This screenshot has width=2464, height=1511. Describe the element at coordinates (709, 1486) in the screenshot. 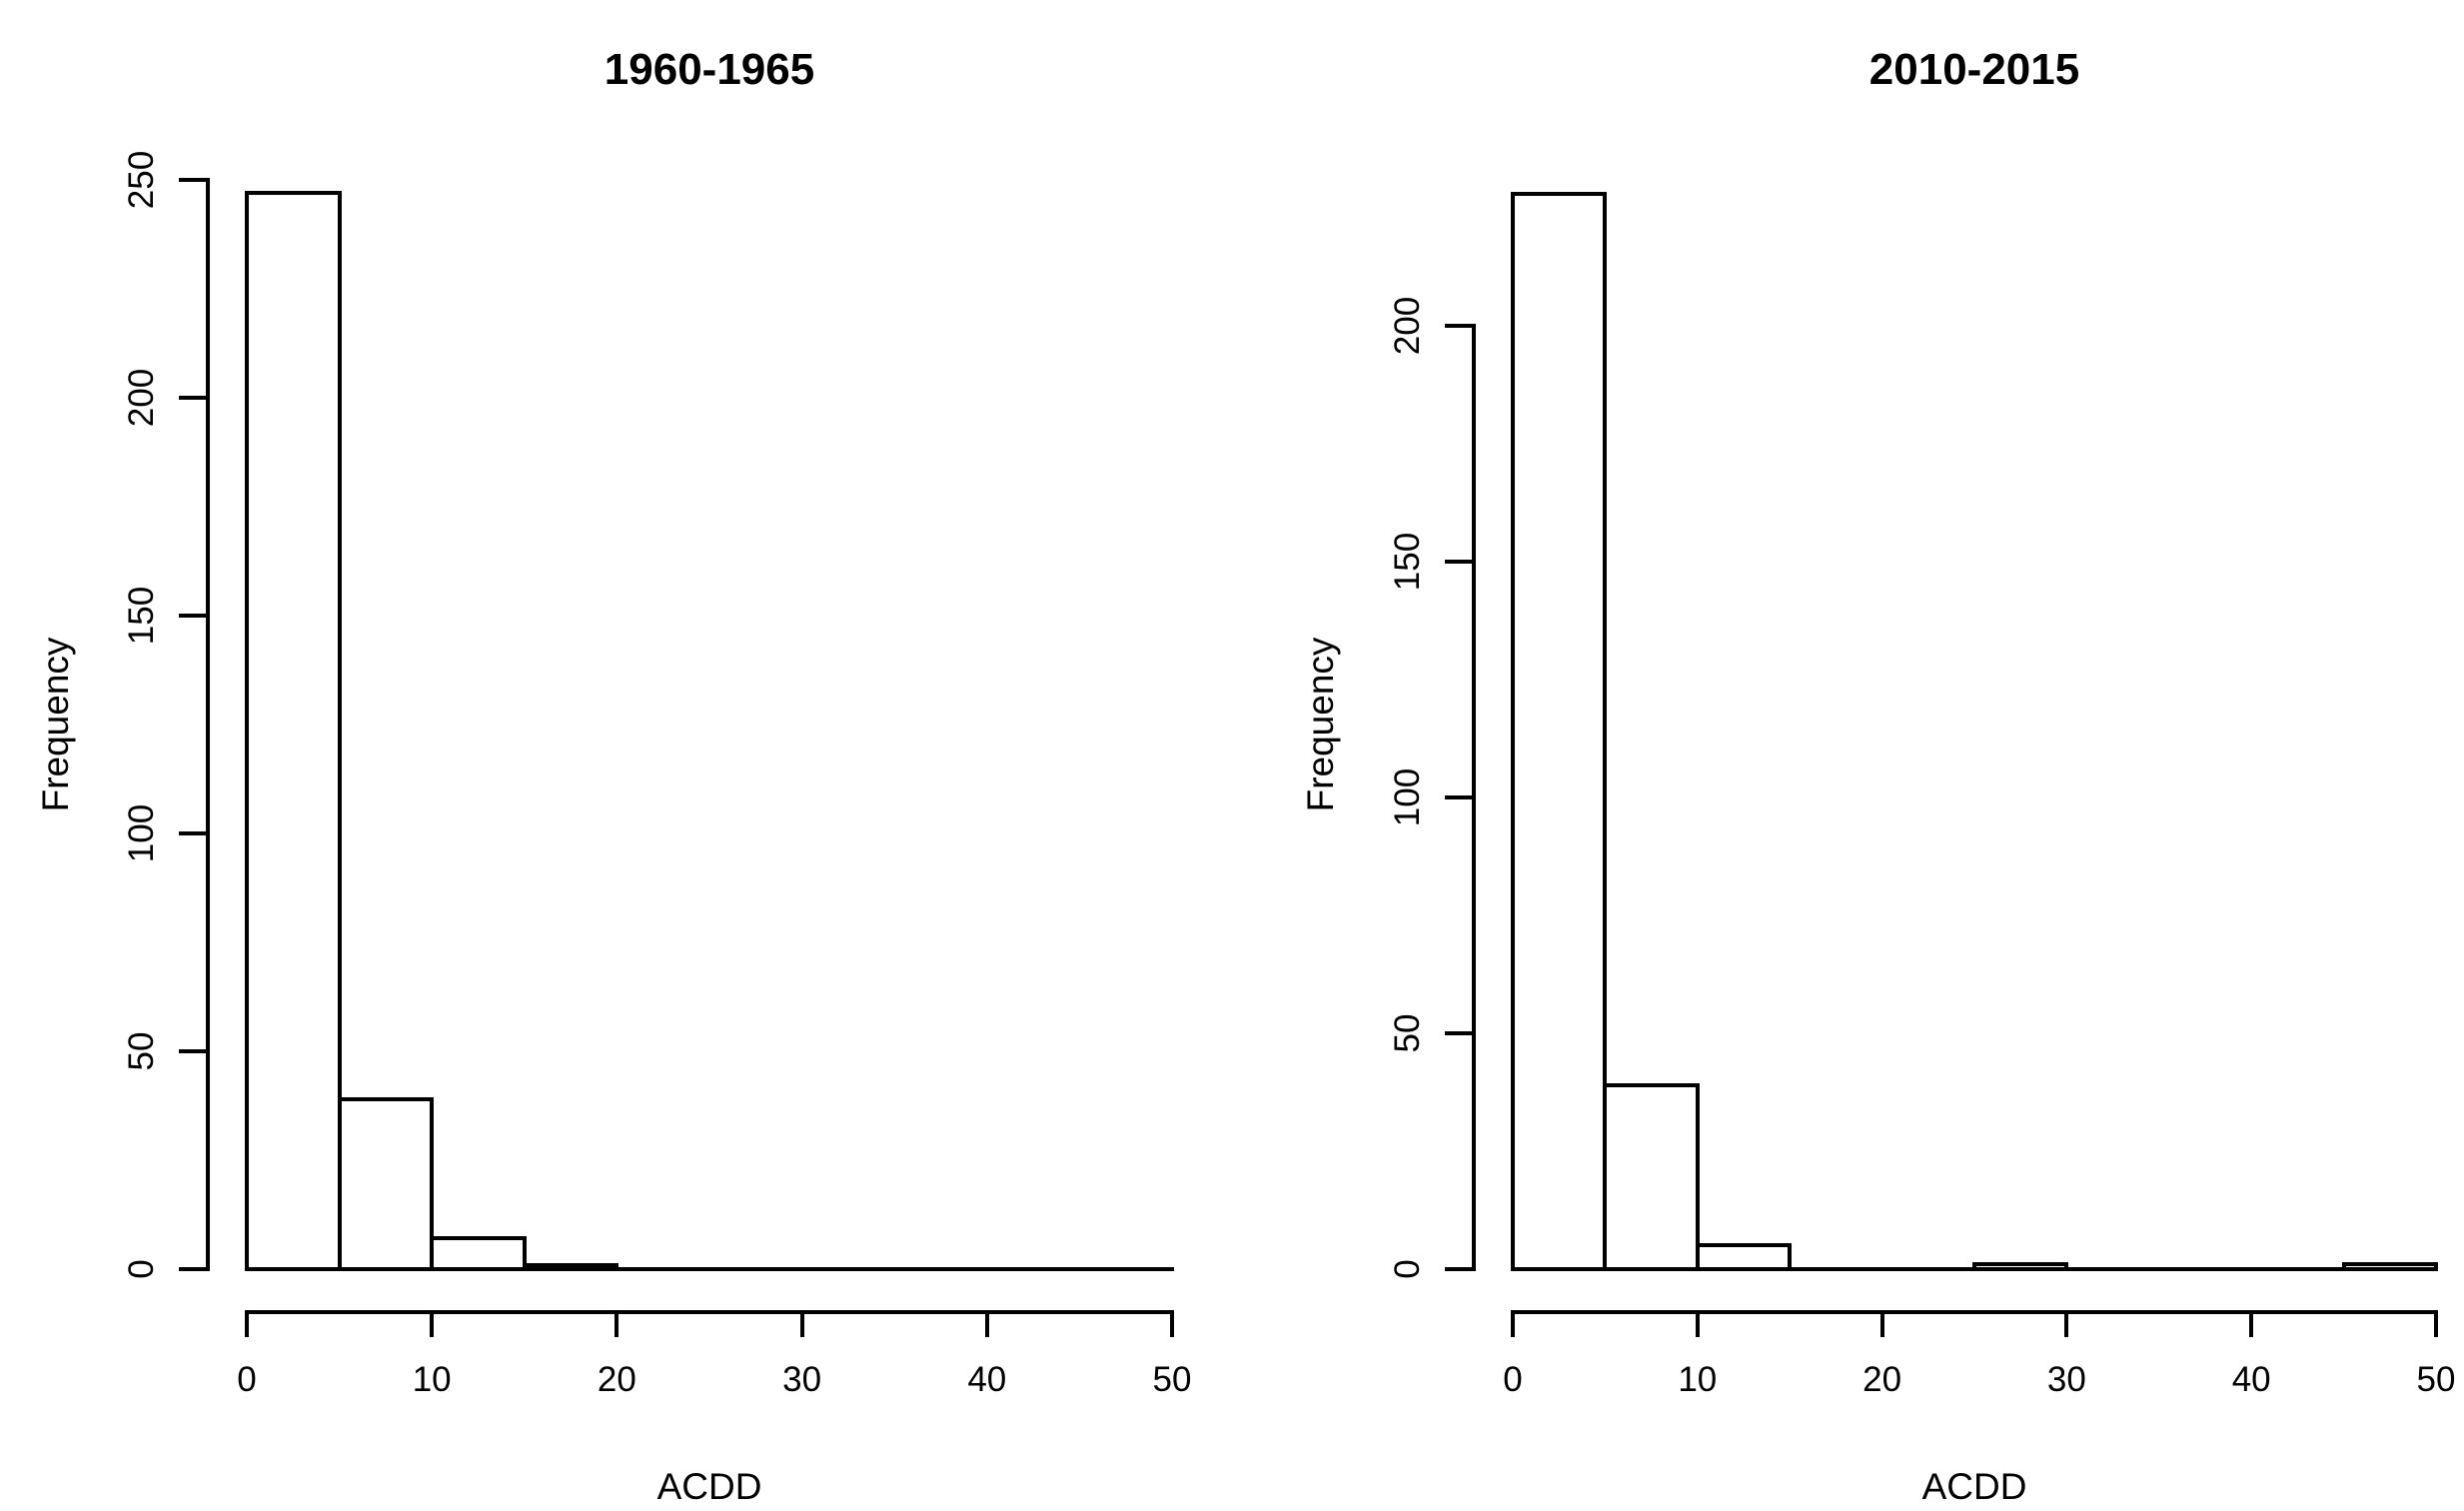

I see `panel1-x-axis-title: ACDD` at that location.